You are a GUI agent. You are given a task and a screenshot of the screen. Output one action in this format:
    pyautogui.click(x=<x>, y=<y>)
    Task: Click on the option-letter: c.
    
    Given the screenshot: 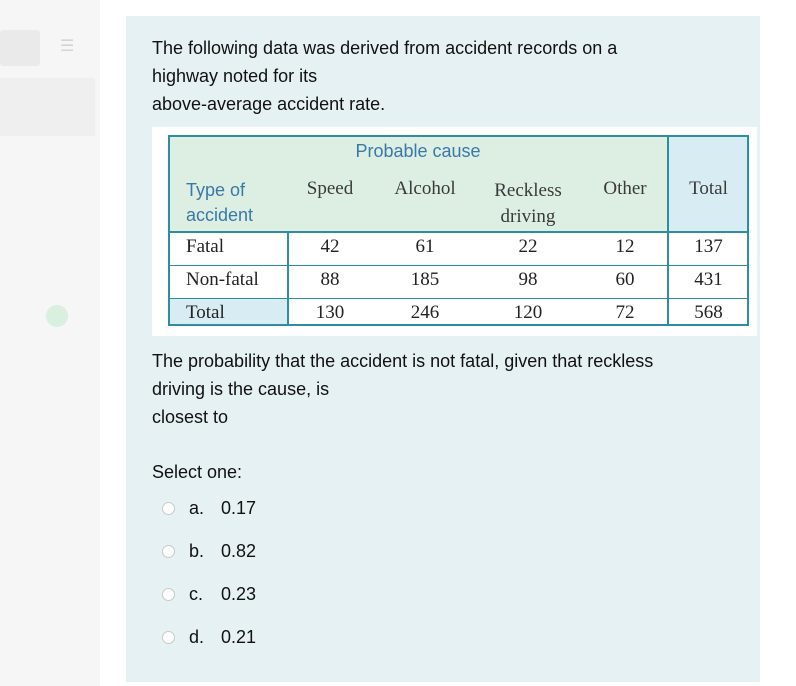 What is the action you would take?
    pyautogui.click(x=196, y=593)
    